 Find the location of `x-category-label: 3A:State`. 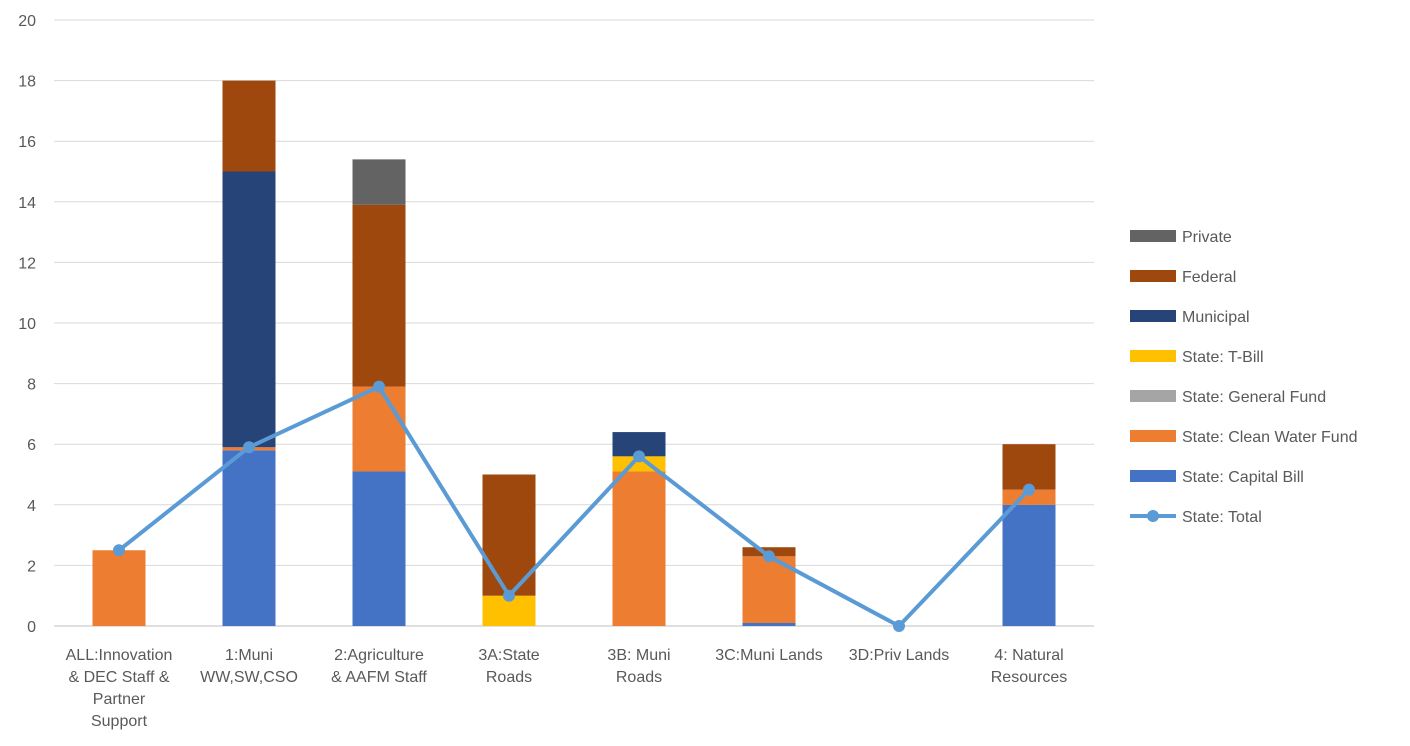

x-category-label: 3A:State is located at coordinates (508, 655).